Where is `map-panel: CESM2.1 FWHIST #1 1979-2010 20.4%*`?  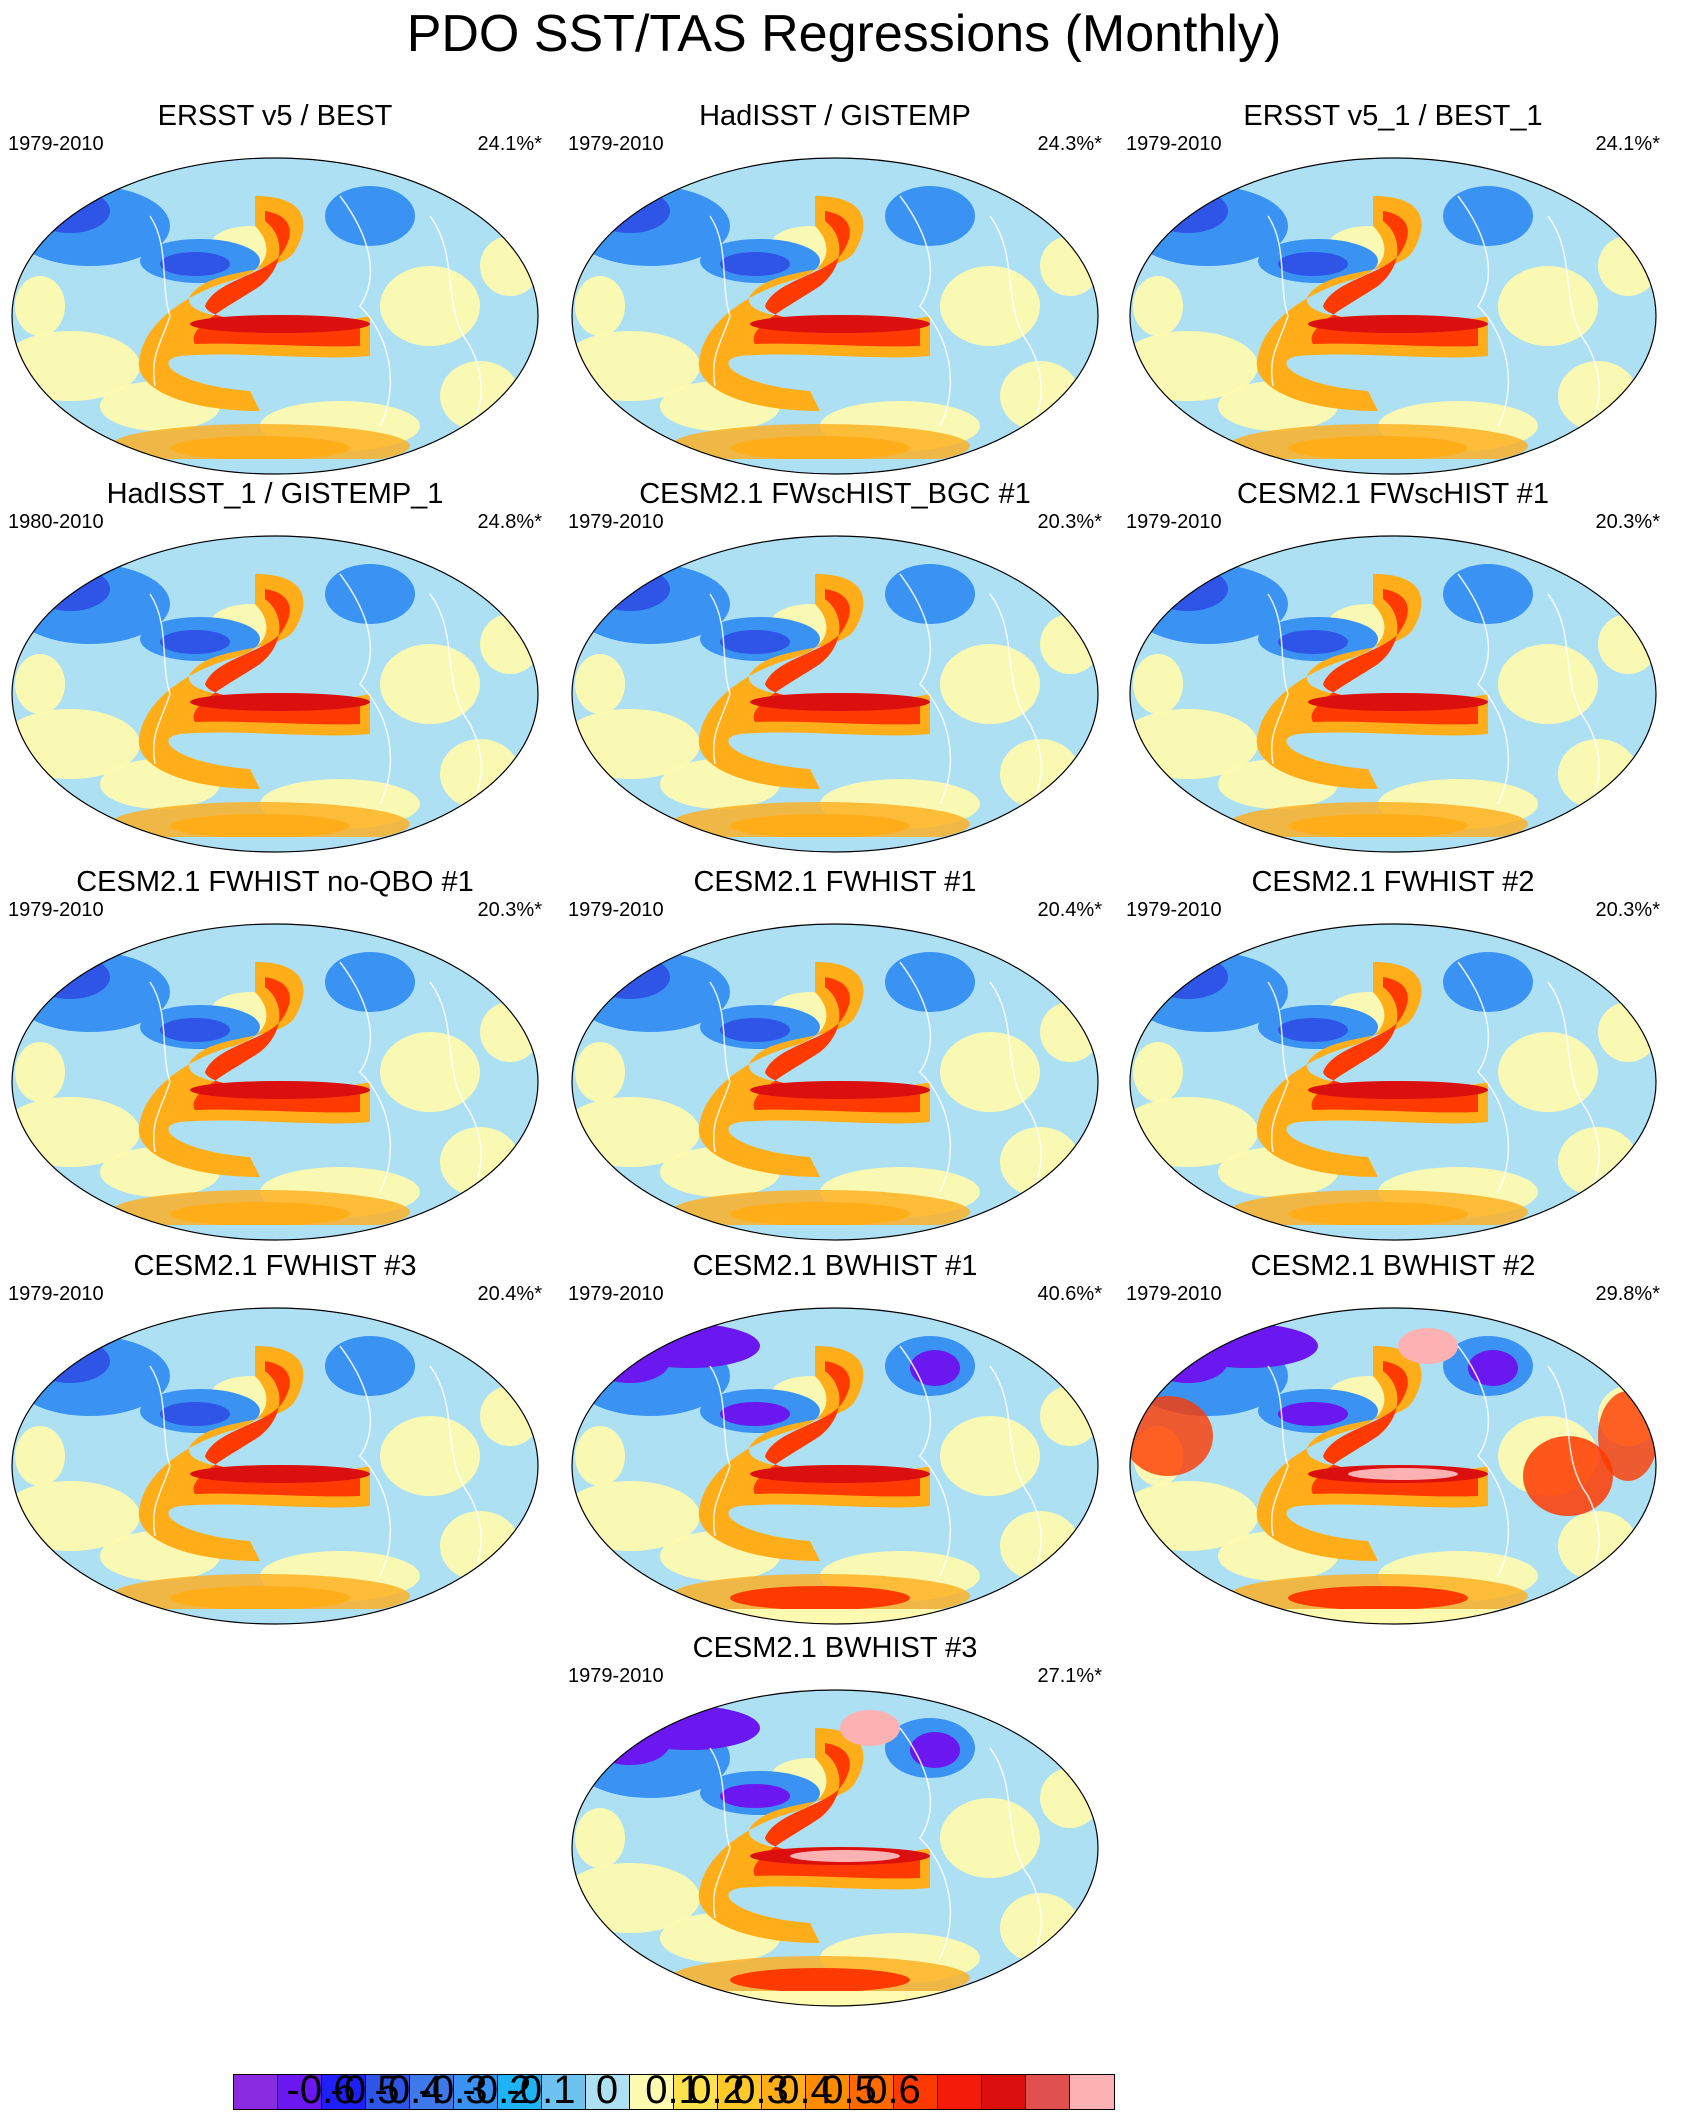
map-panel: CESM2.1 FWHIST #1 1979-2010 20.4%* is located at coordinates (835, 1056).